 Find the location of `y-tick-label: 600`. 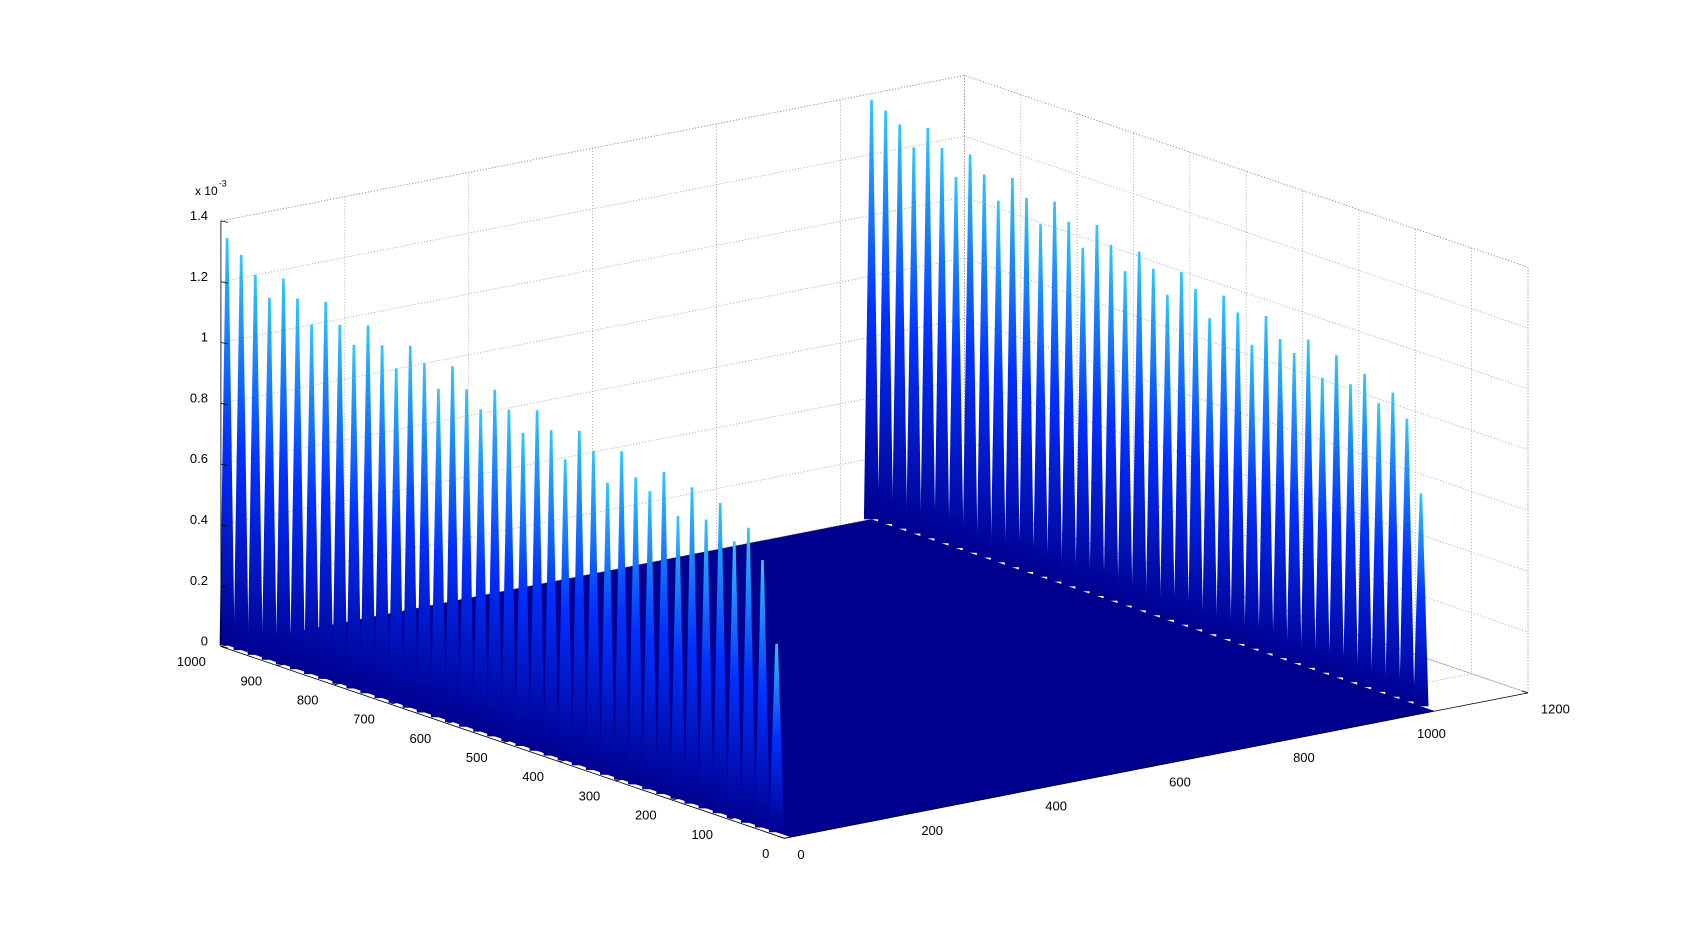

y-tick-label: 600 is located at coordinates (421, 738).